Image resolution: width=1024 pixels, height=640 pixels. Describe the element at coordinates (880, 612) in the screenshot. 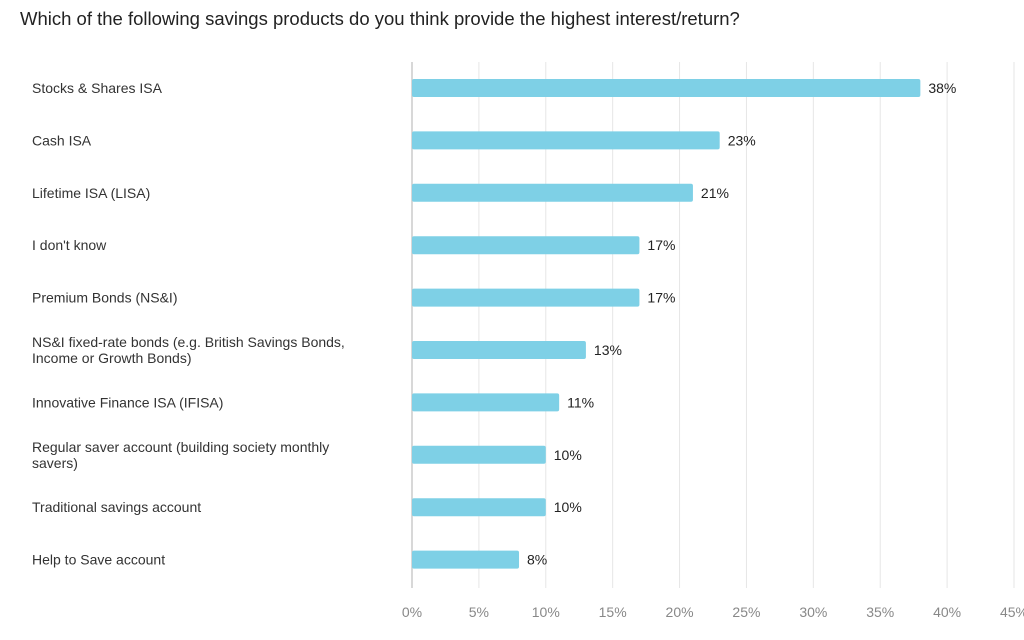

I see `x-tick-label: 35%` at that location.